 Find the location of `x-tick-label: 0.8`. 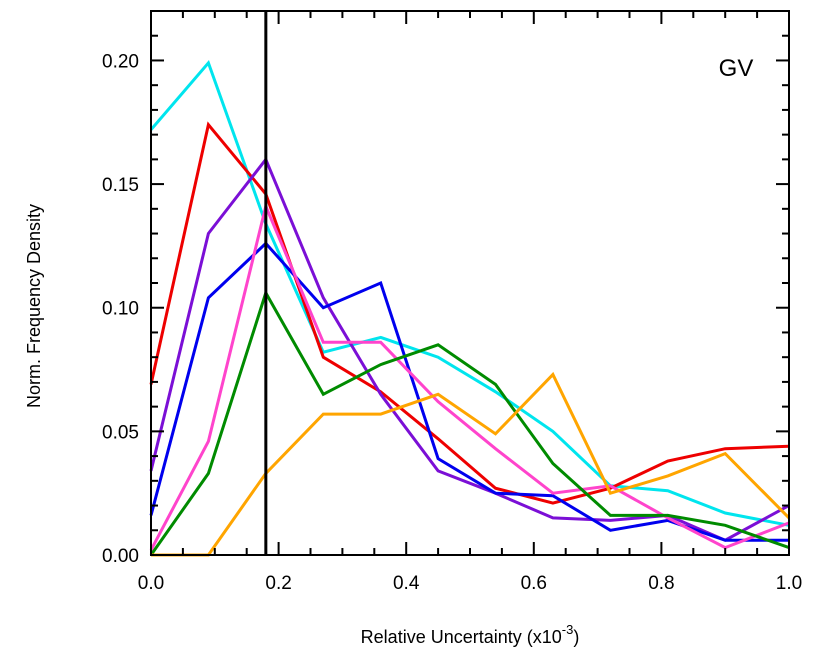

x-tick-label: 0.8 is located at coordinates (661, 583).